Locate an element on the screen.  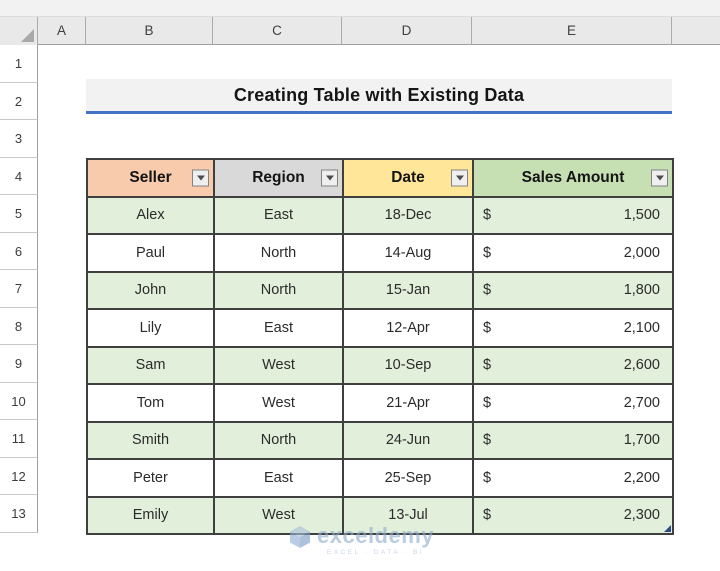
header-label: Date is located at coordinates (408, 177).